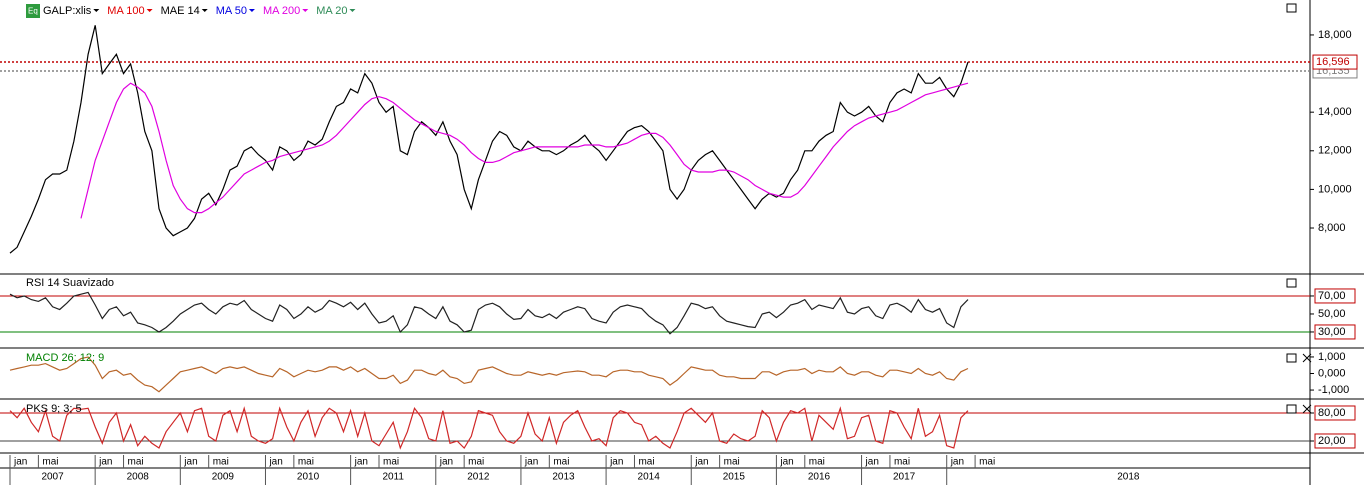 Image resolution: width=1364 pixels, height=485 pixels. I want to click on panel-title: PKS 9; 3; 5, so click(54, 409).